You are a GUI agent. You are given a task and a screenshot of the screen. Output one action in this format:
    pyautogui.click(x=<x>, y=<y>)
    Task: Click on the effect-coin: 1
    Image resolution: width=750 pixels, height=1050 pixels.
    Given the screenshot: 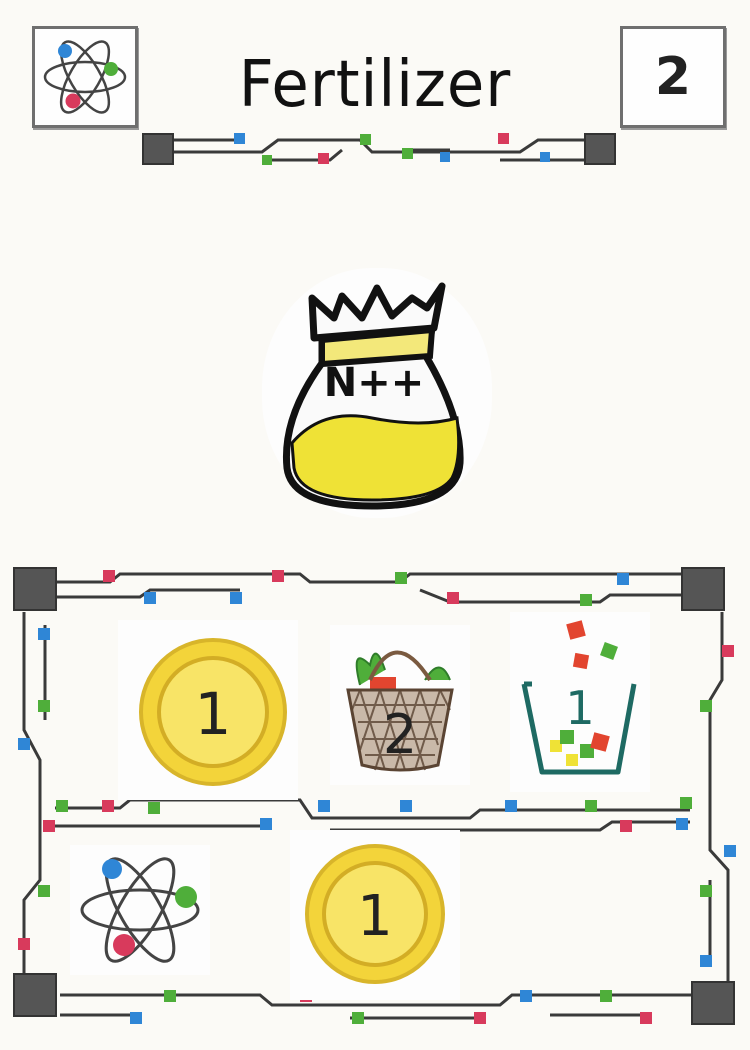 What is the action you would take?
    pyautogui.click(x=208, y=710)
    